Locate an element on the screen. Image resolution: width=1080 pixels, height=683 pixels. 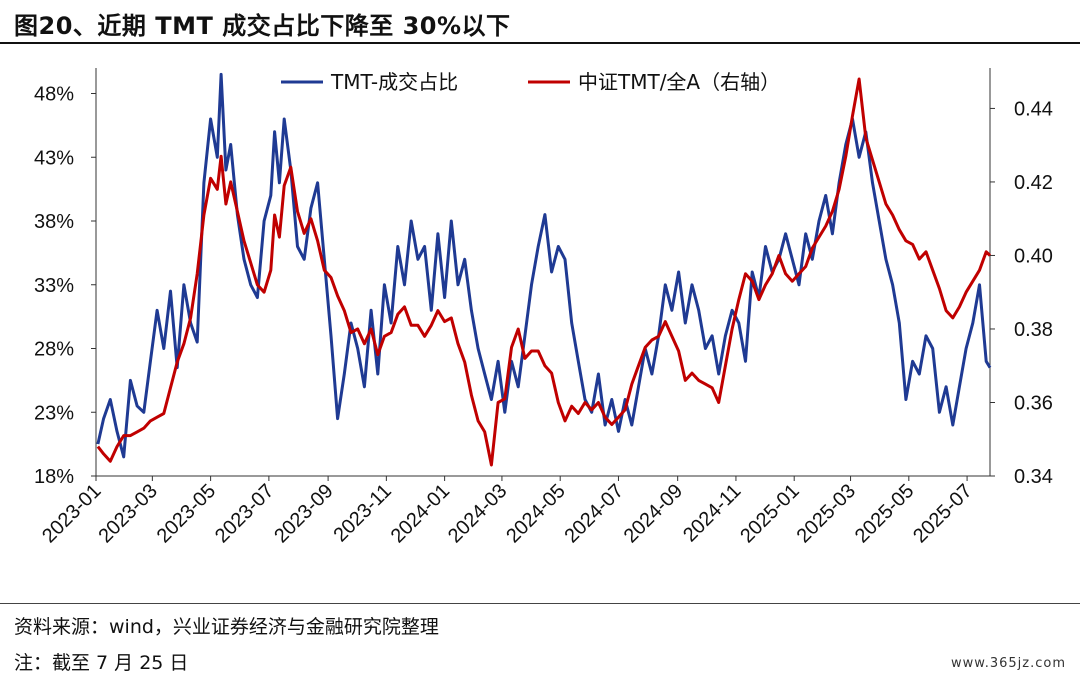
y-left-tick-label: 48% is located at coordinates (54, 95).